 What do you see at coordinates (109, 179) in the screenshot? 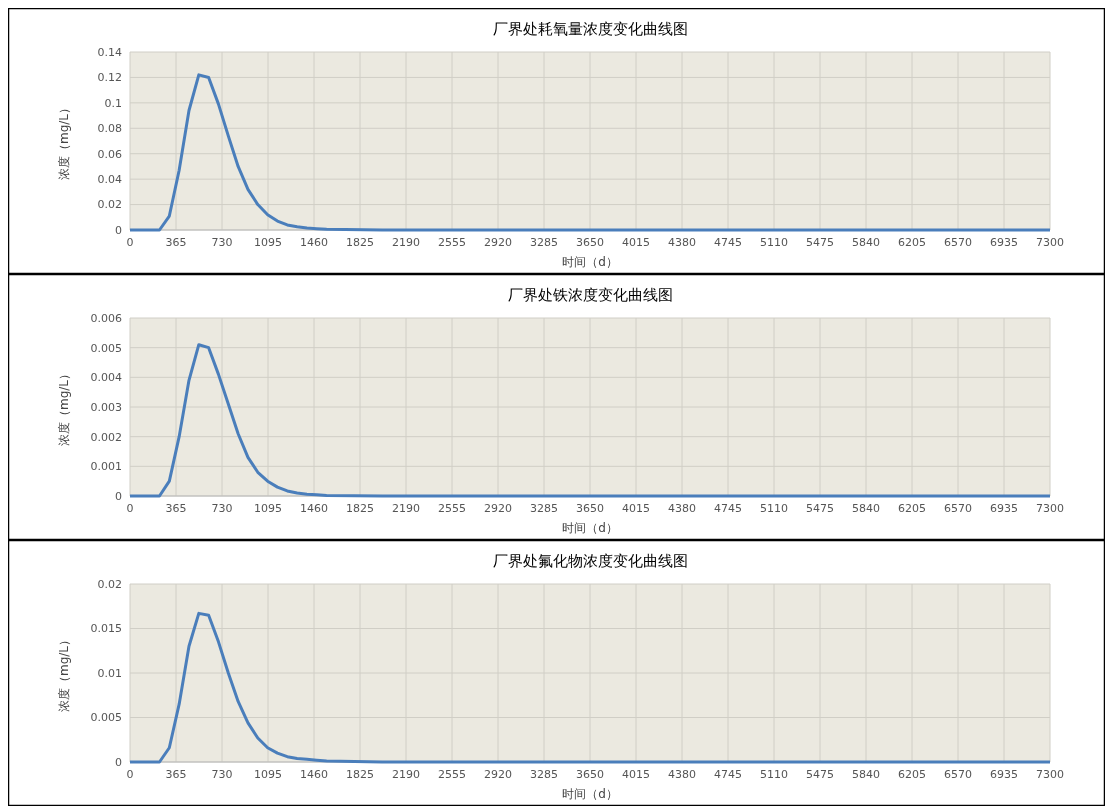
I see `y-tick-label: 0.04` at bounding box center [109, 179].